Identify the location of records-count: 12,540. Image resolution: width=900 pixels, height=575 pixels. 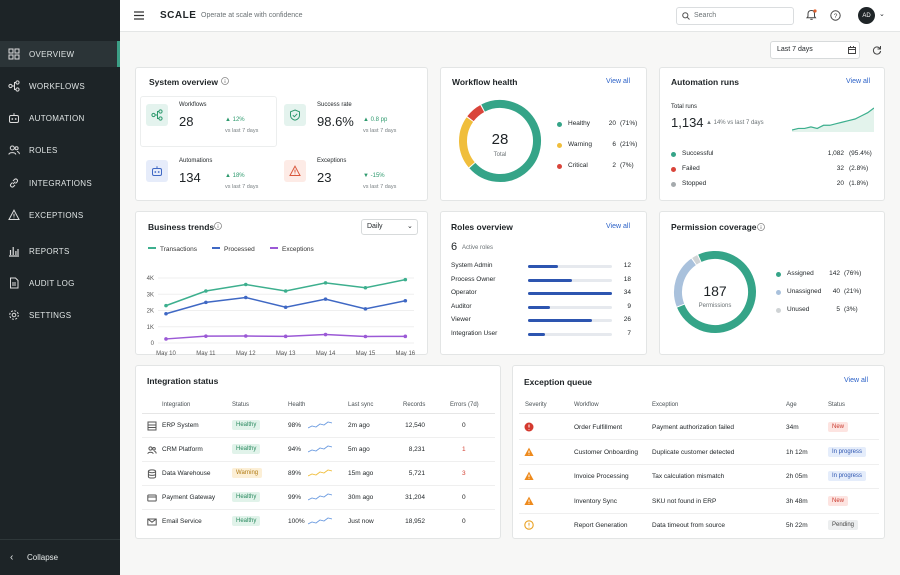
(415, 425).